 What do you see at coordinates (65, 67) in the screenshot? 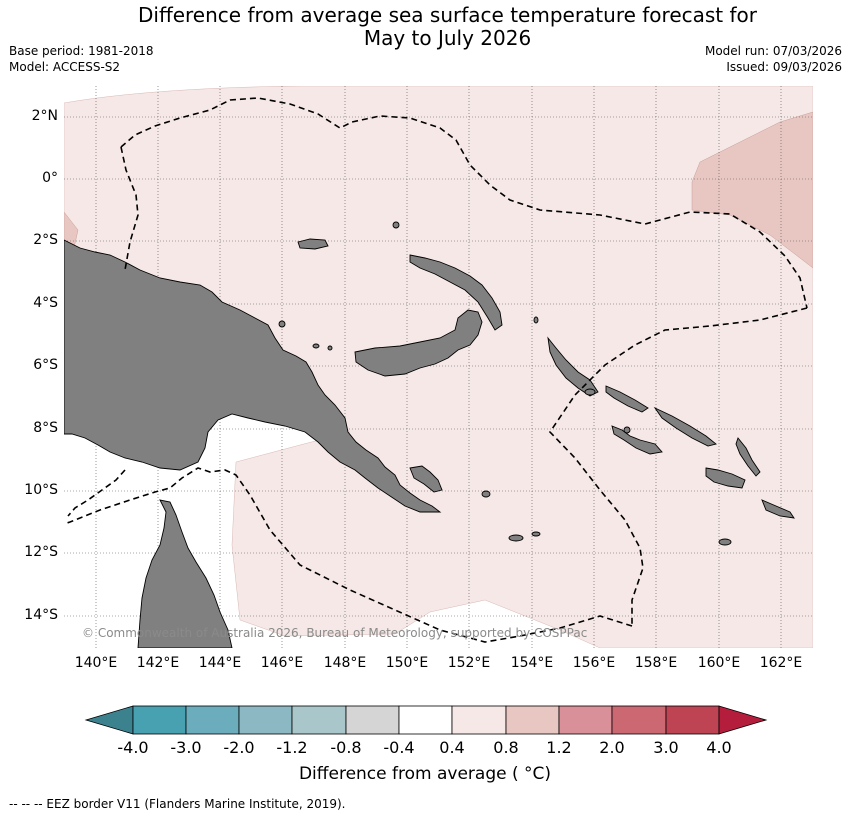
I see `model-name: Model: ACCESS-S2` at bounding box center [65, 67].